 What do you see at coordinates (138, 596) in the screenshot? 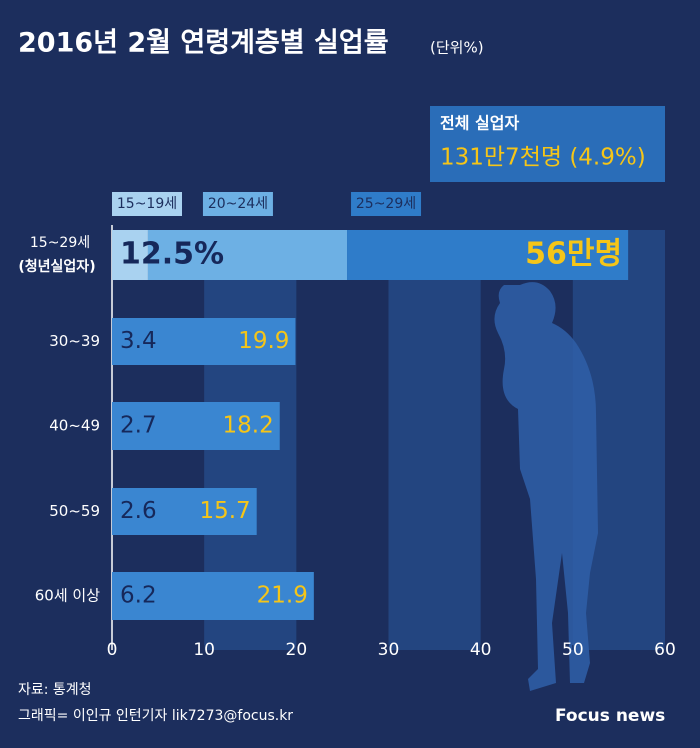
I see `rate-label: 6.2` at bounding box center [138, 596].